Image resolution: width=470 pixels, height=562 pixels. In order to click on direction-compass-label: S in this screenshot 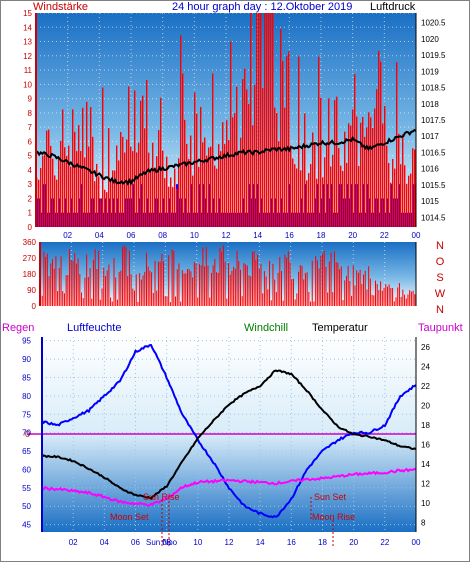, I will do `click(439, 278)`.